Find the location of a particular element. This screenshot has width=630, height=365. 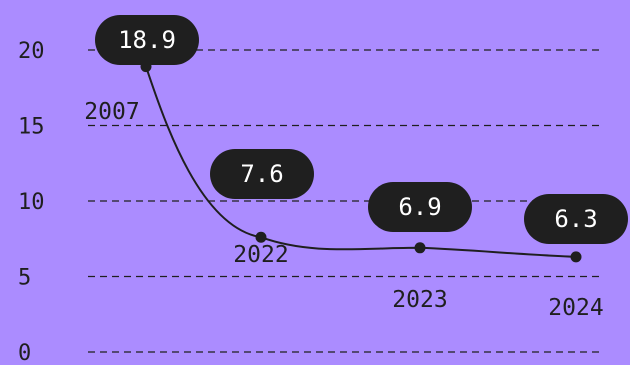

data-label: 6.9 is located at coordinates (420, 207).